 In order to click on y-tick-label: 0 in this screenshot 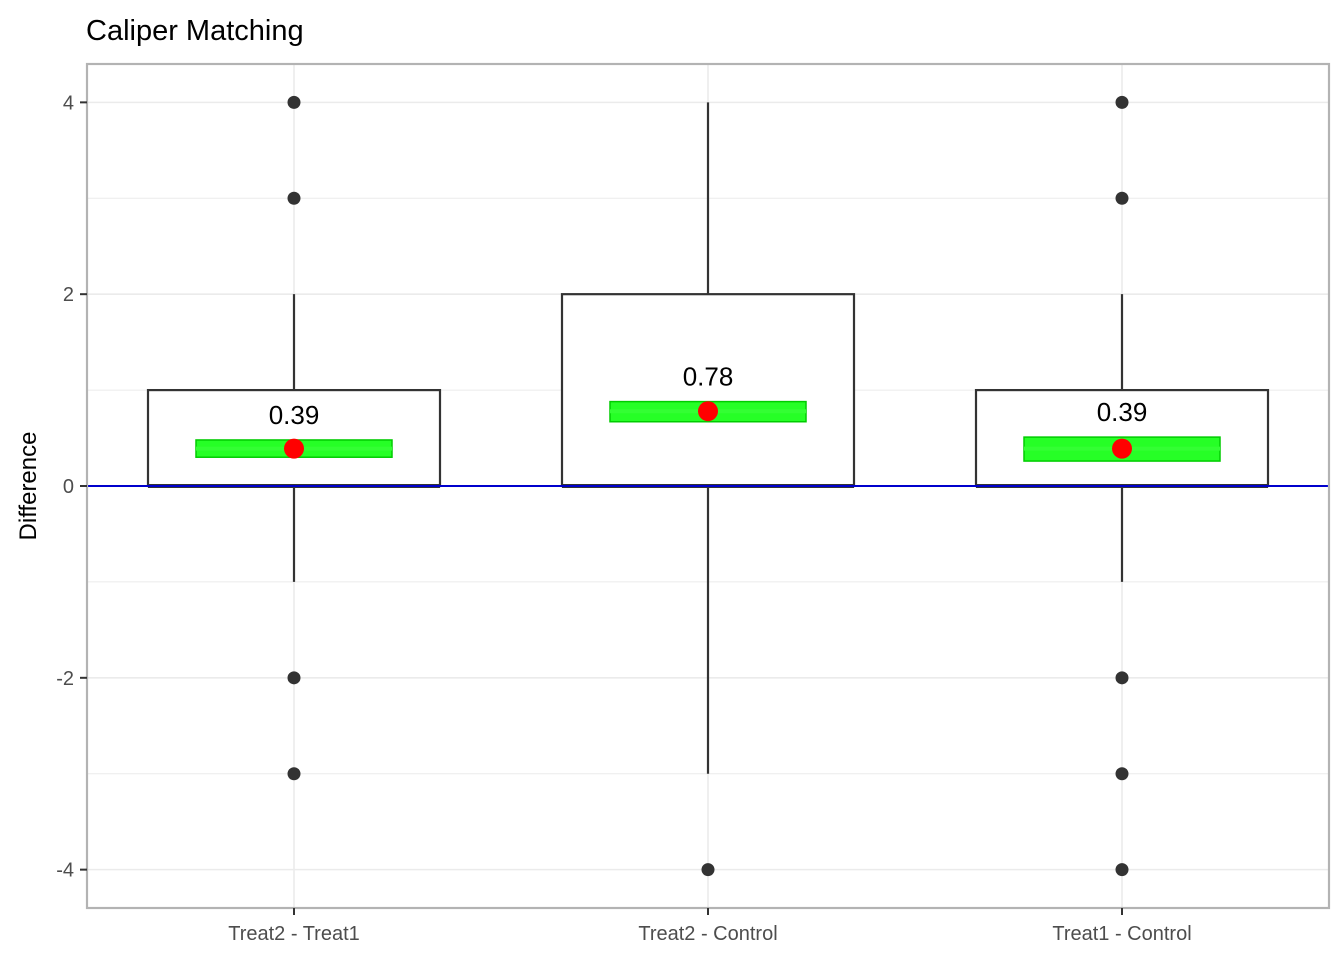, I will do `click(68, 487)`.